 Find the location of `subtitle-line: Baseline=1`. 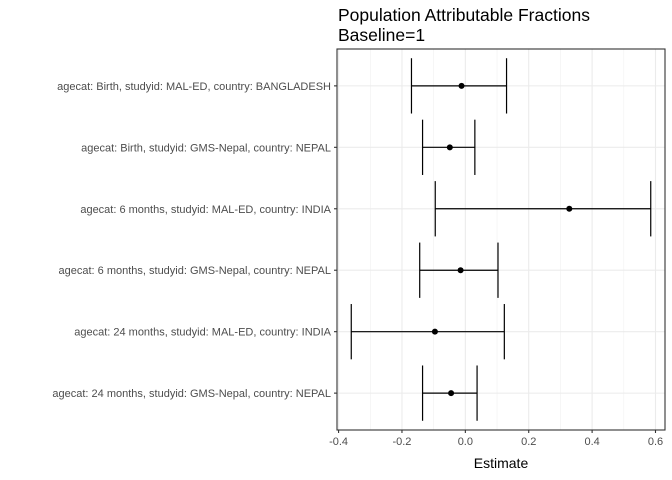

subtitle-line: Baseline=1 is located at coordinates (382, 35).